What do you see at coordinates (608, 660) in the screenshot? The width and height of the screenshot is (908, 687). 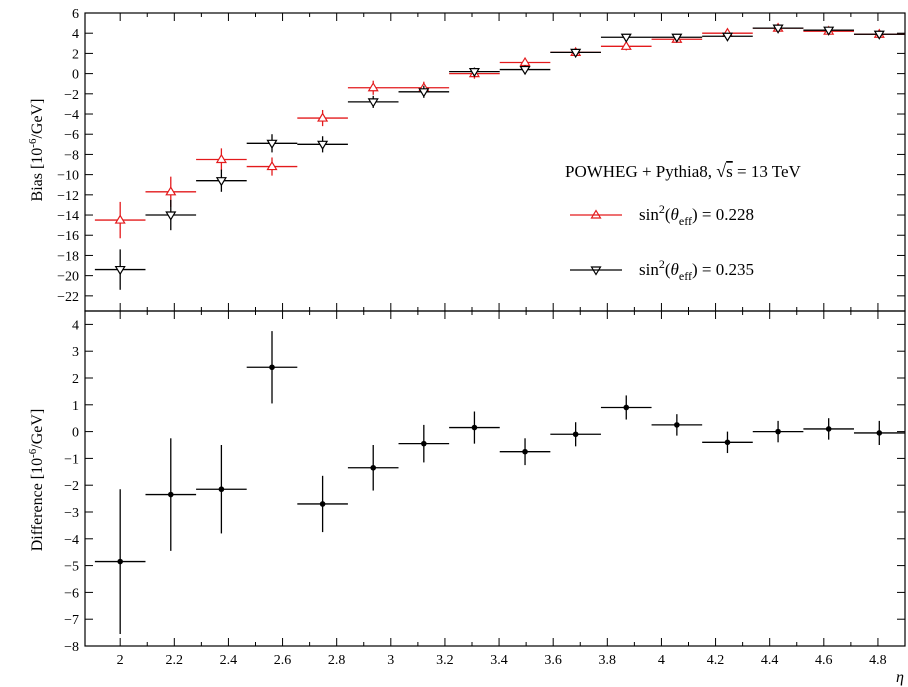 I see `x-tick-label: 3.8` at bounding box center [608, 660].